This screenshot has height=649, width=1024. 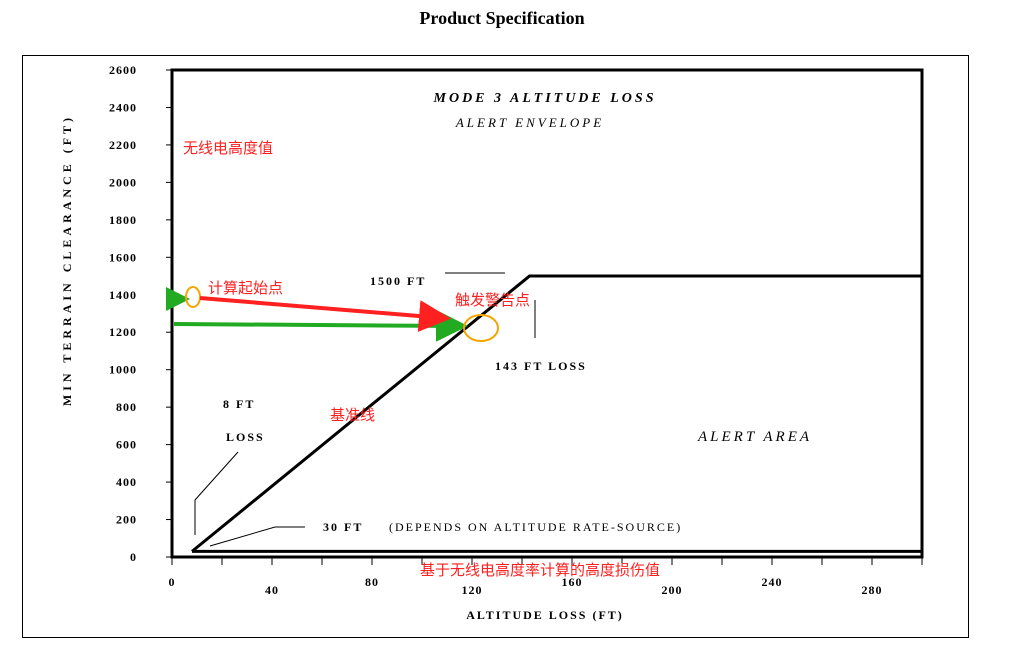 I want to click on alert-area-label: ALERT AREA, so click(x=754, y=437).